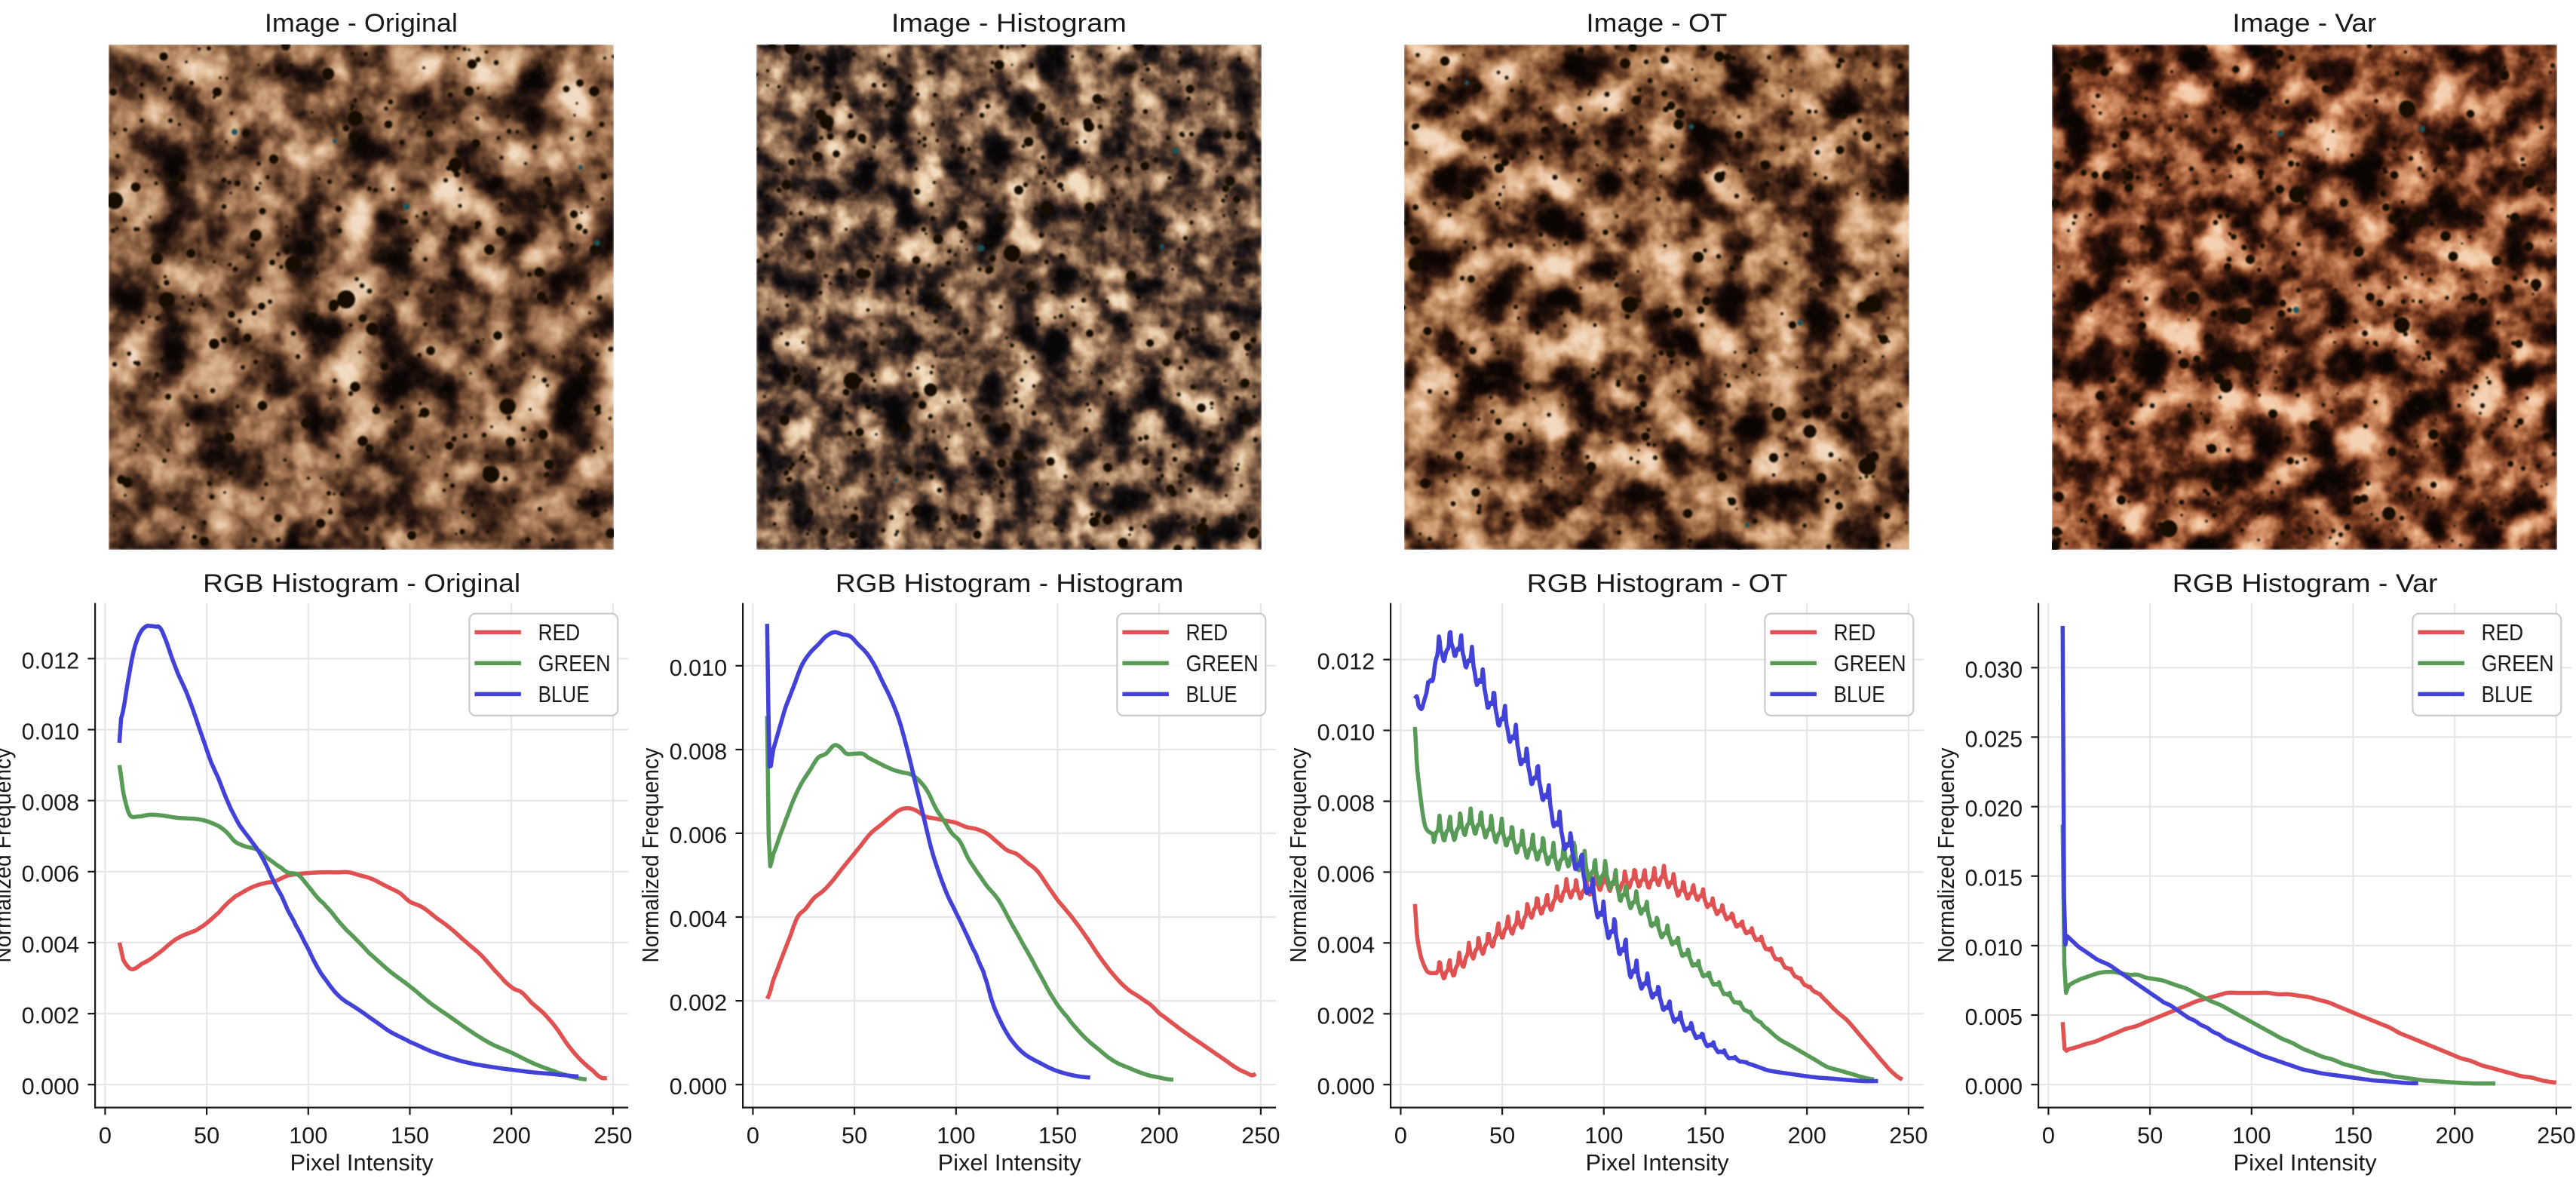 The image size is (2576, 1184). What do you see at coordinates (1994, 669) in the screenshot?
I see `svg-text: 0.030` at bounding box center [1994, 669].